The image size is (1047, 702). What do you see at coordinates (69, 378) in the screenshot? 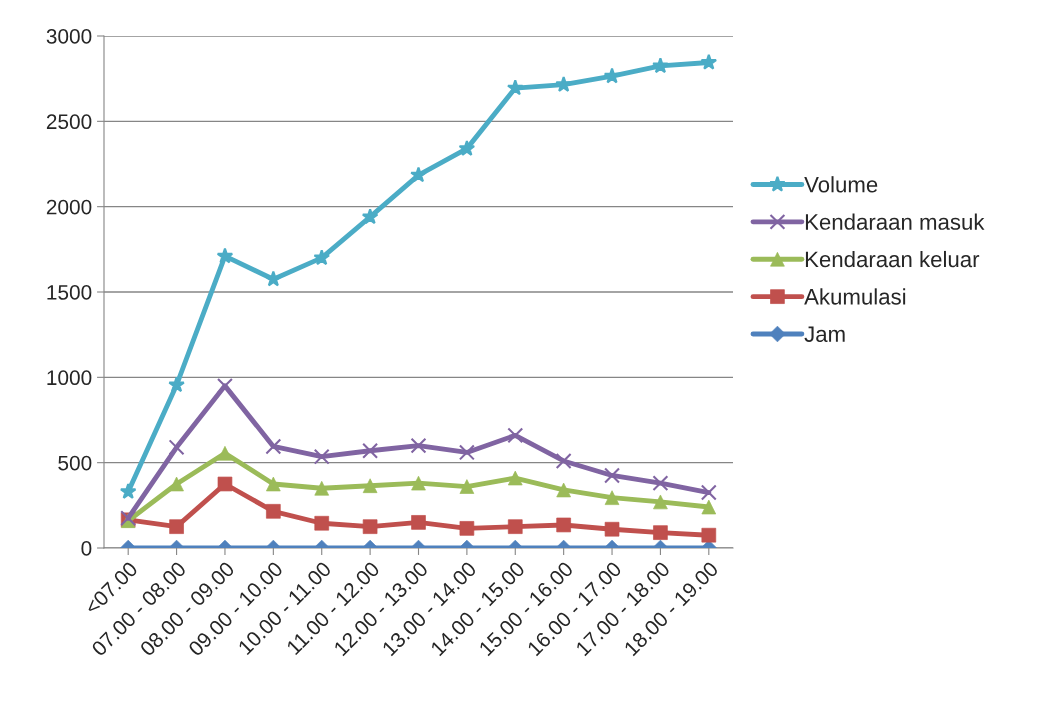
I see `y-tick-label: 1000` at bounding box center [69, 378].